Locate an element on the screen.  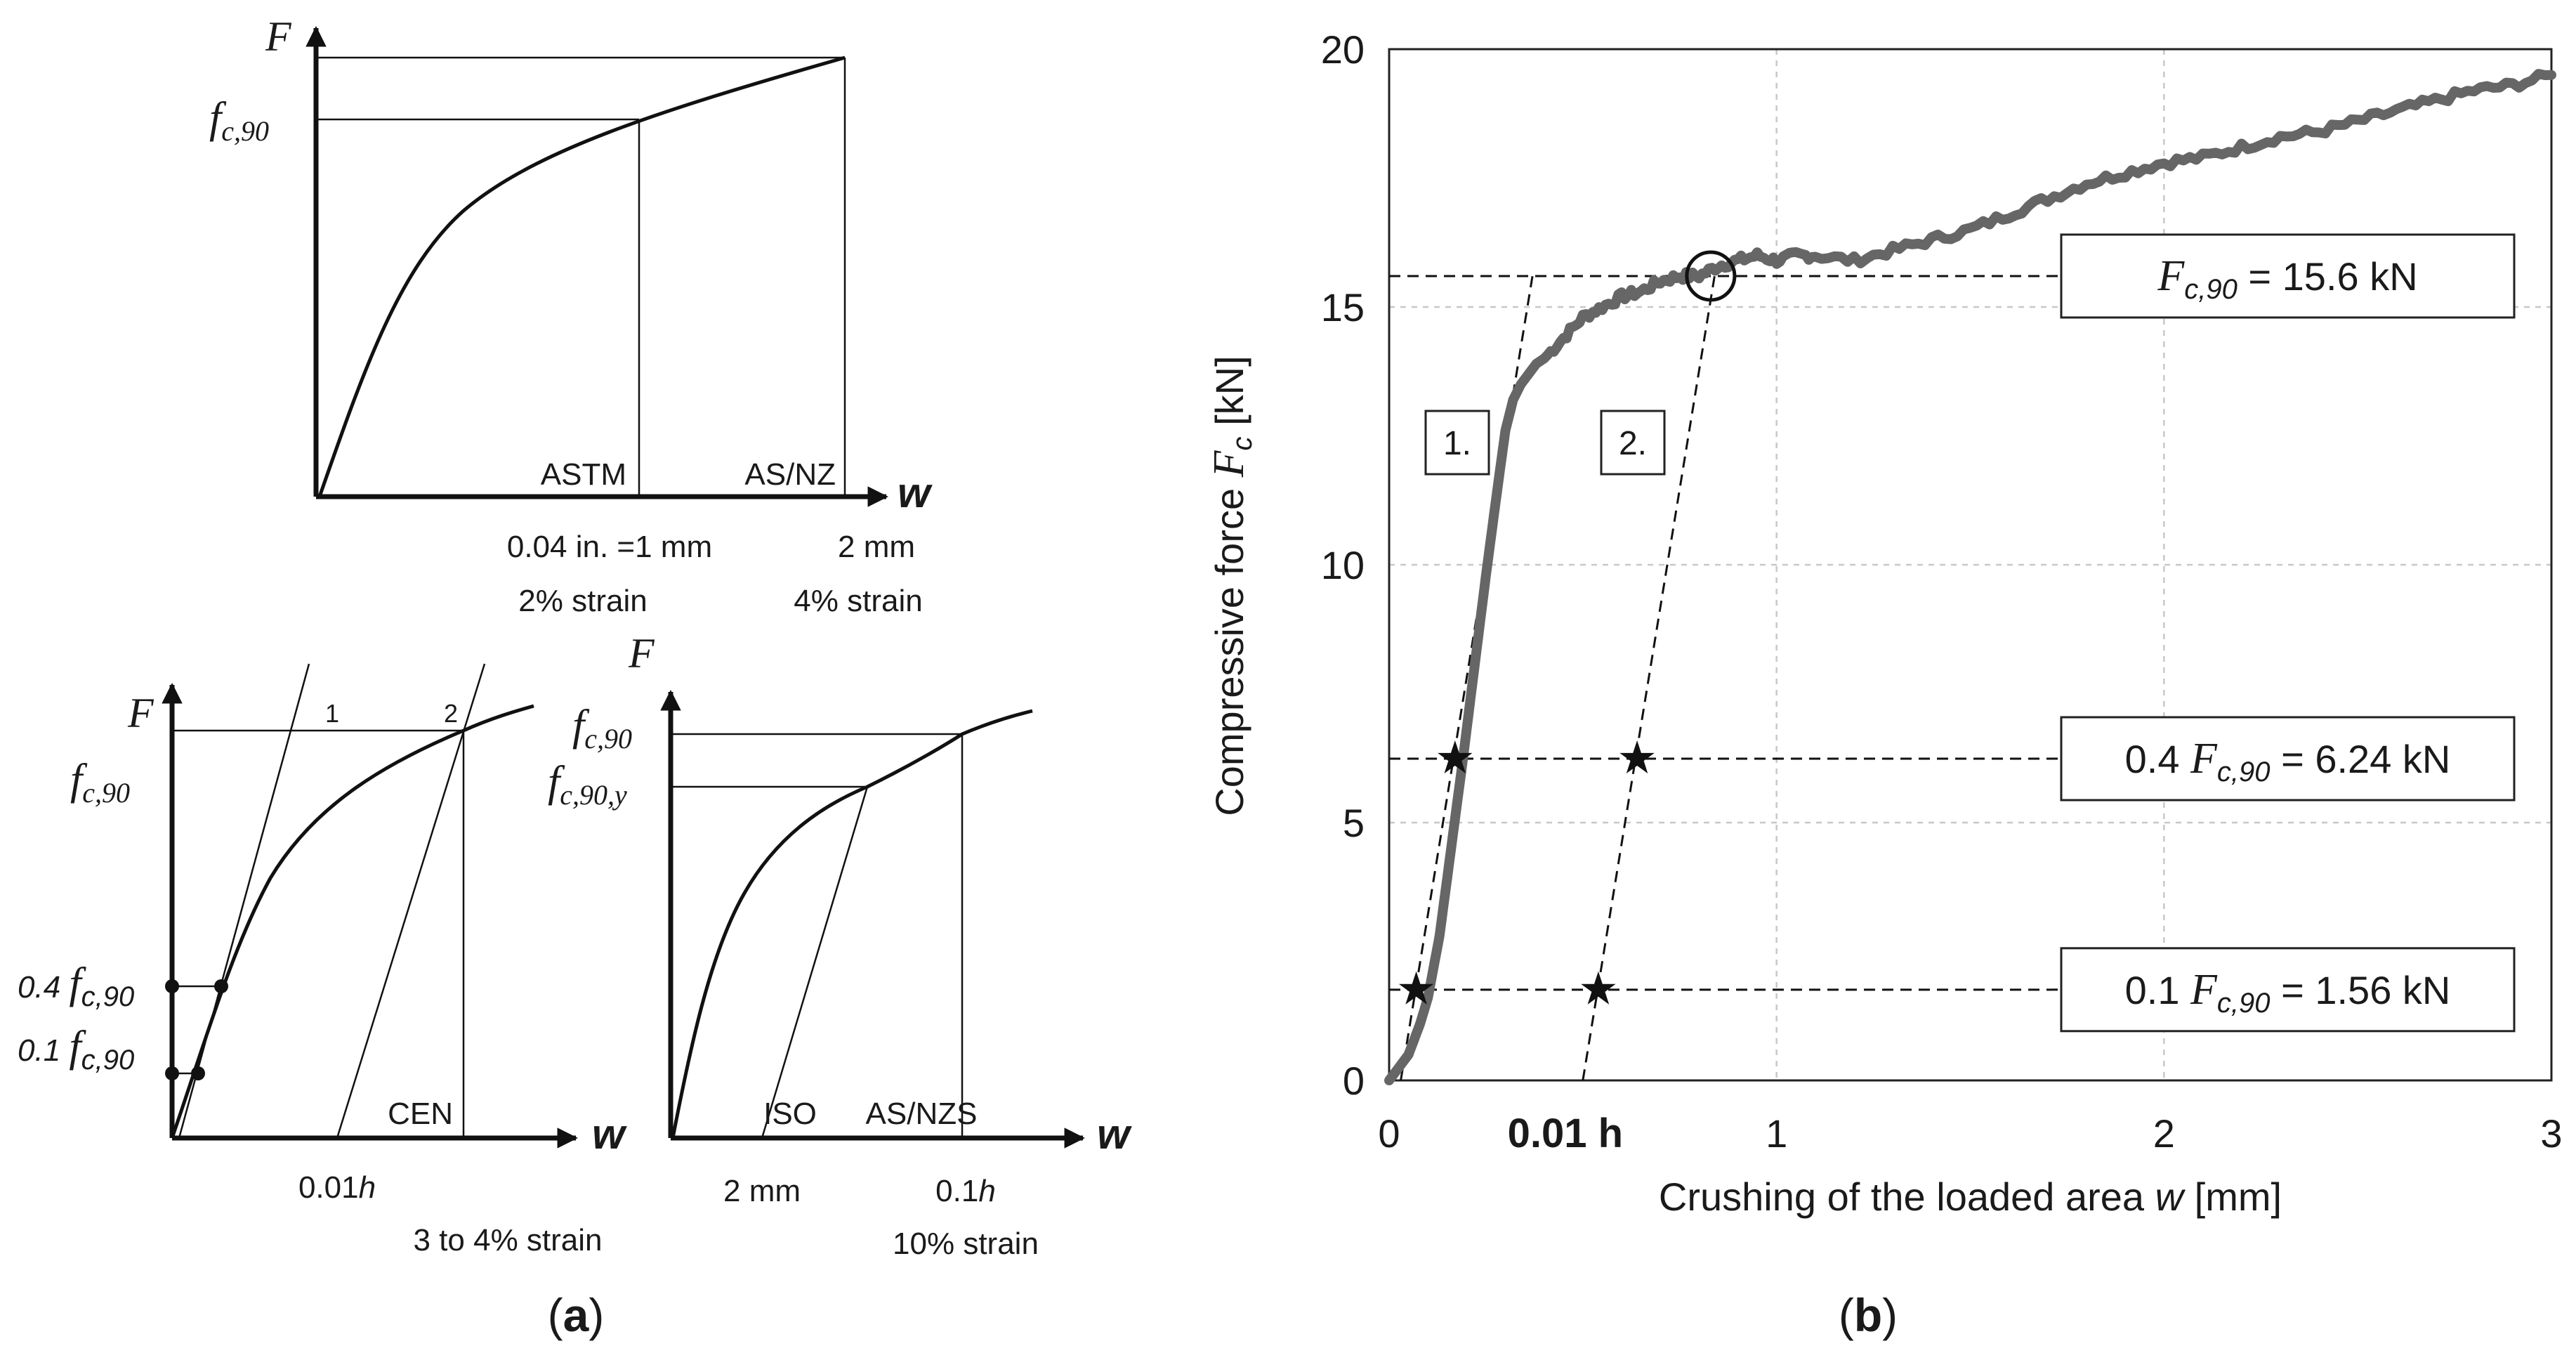
cen-dot-04-curve is located at coordinates (221, 986).